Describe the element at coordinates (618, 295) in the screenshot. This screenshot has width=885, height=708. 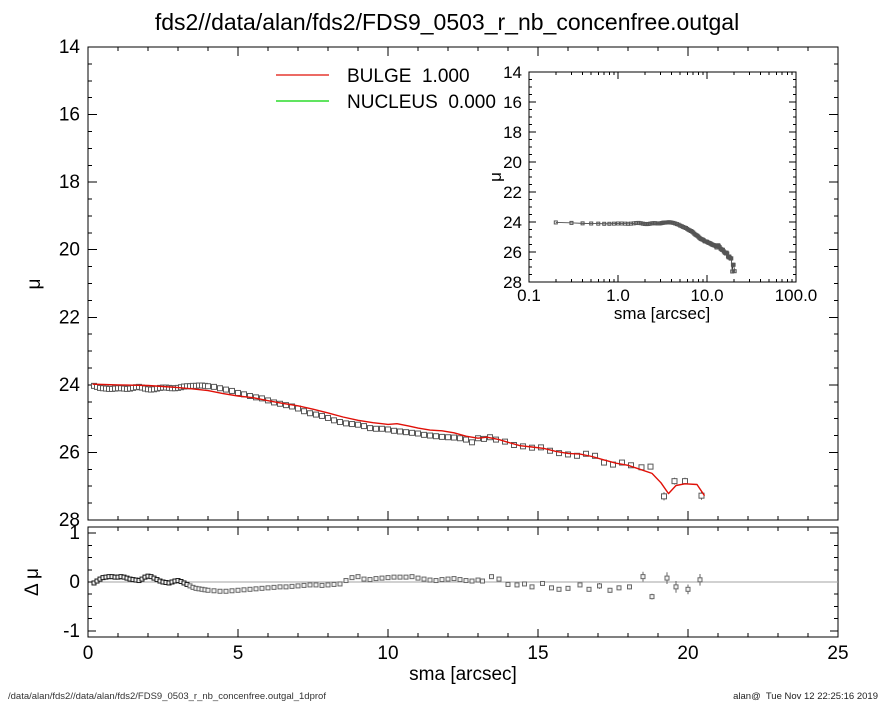
I see `svg-text: 1.0` at that location.